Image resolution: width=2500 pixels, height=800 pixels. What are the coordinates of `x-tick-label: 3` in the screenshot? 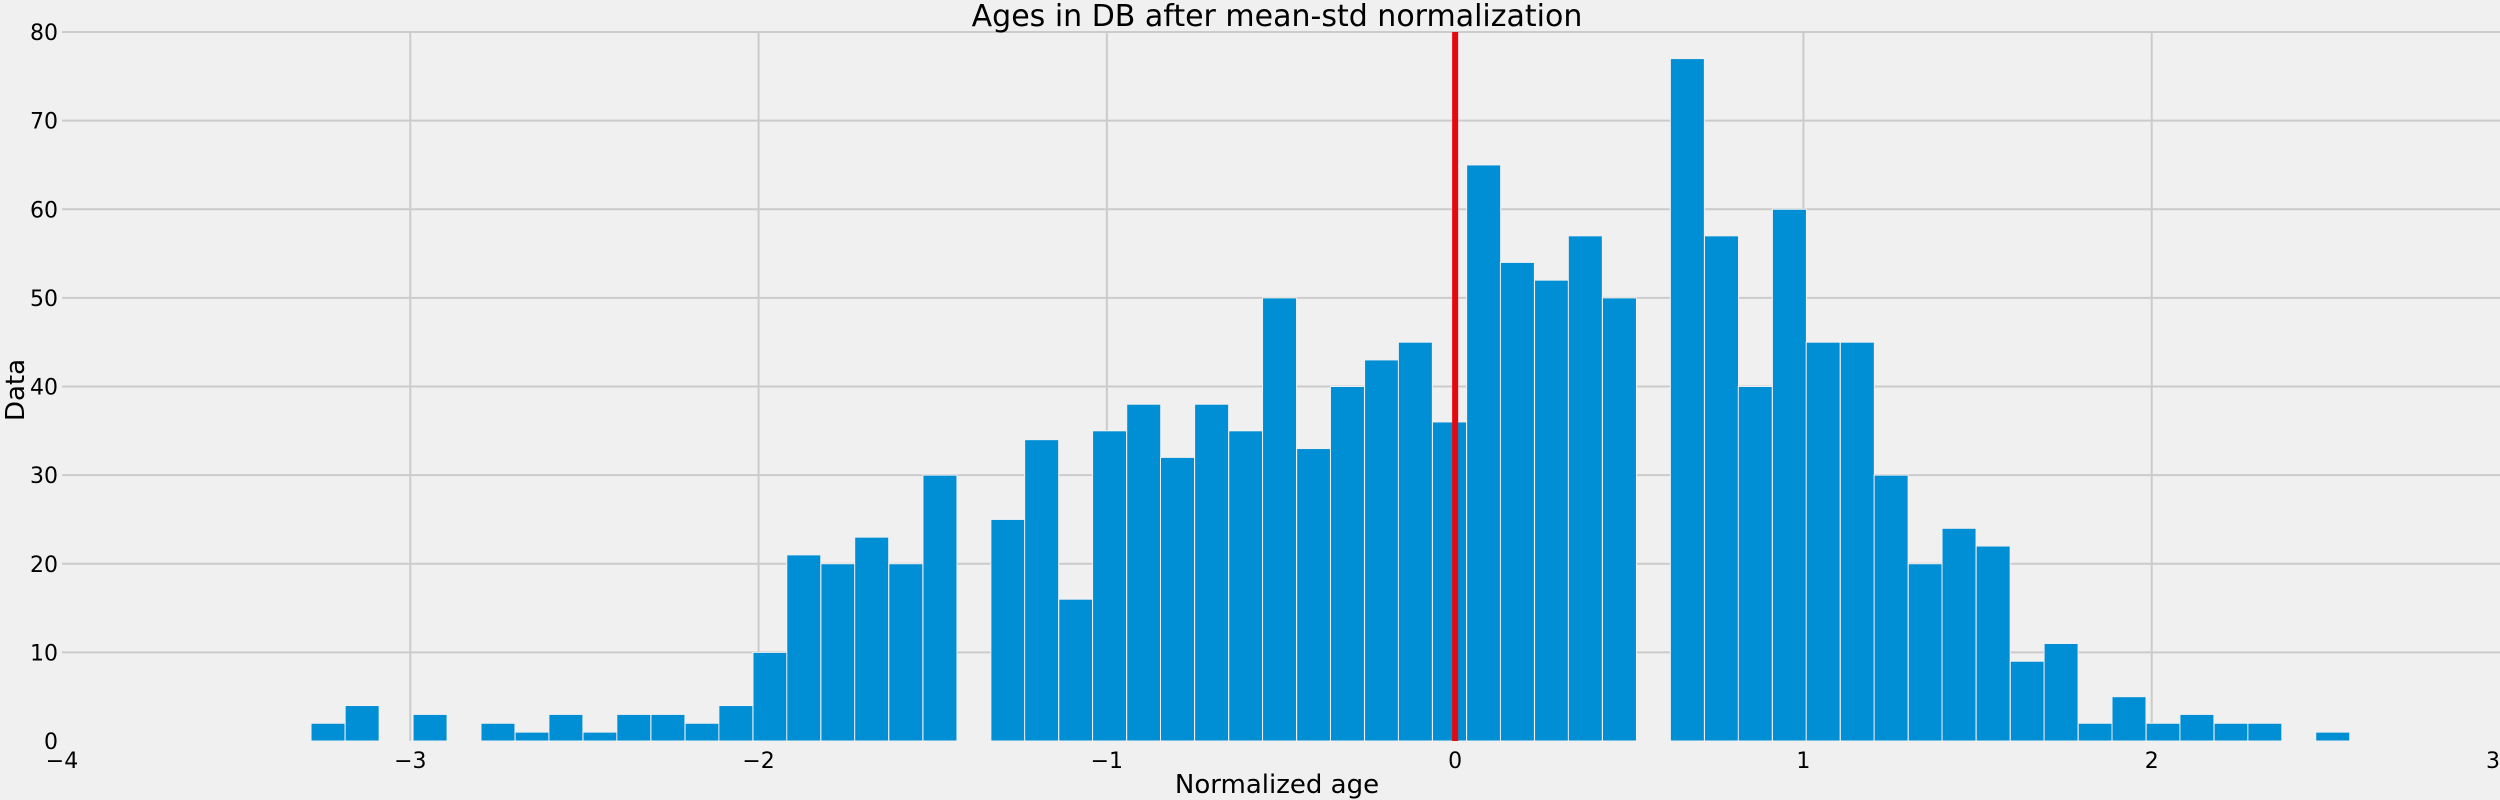 It's located at (2493, 761).